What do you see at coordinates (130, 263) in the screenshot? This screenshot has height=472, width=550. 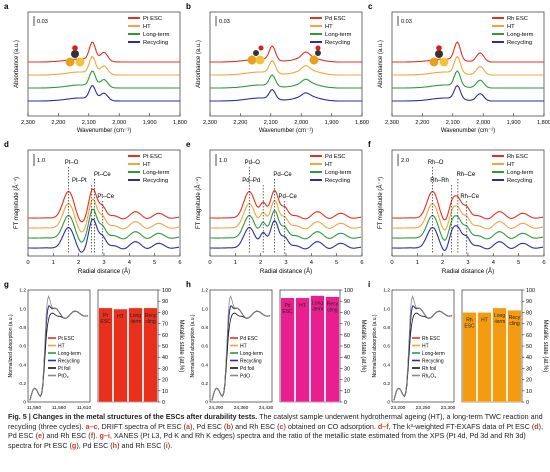 I see `x-tick-label: 4` at bounding box center [130, 263].